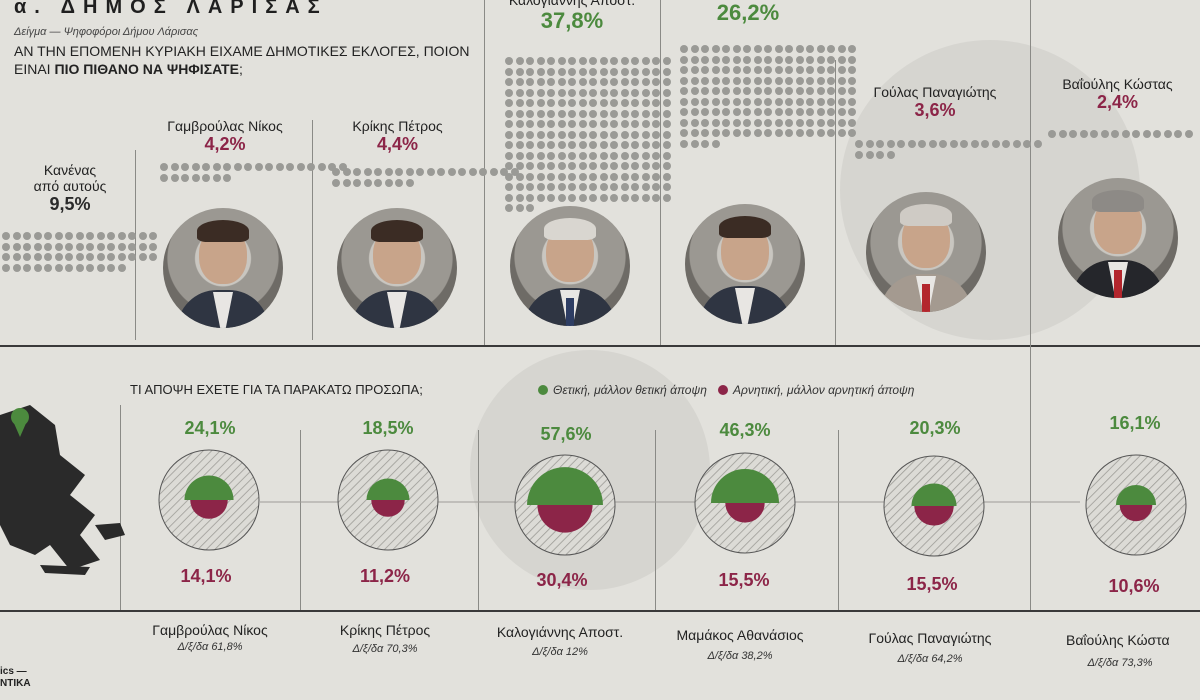 This screenshot has height=700, width=1200. Describe the element at coordinates (62, 490) in the screenshot. I see `greece-map-icon` at that location.